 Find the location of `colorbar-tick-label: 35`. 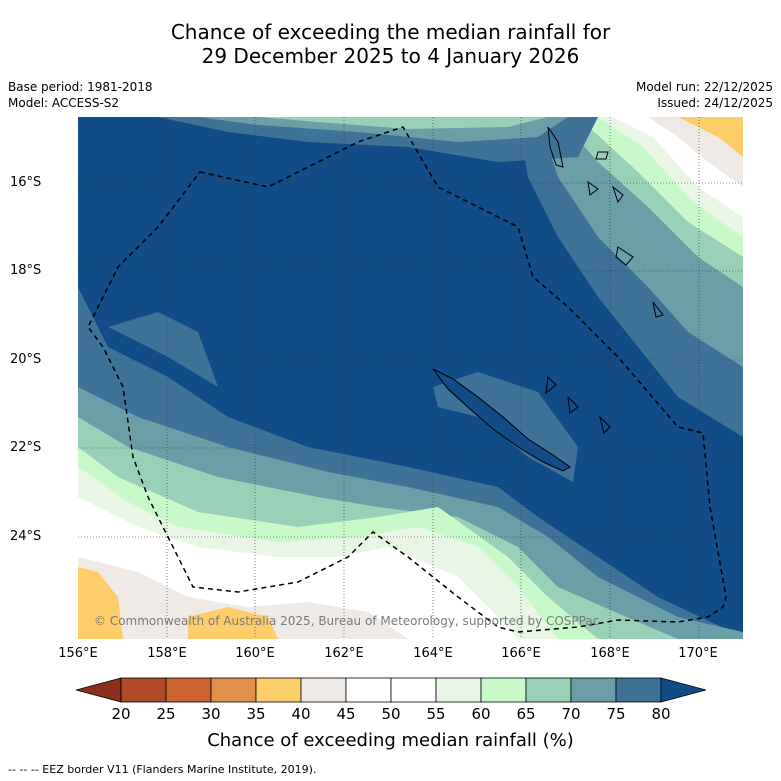

colorbar-tick-label: 35 is located at coordinates (256, 714).